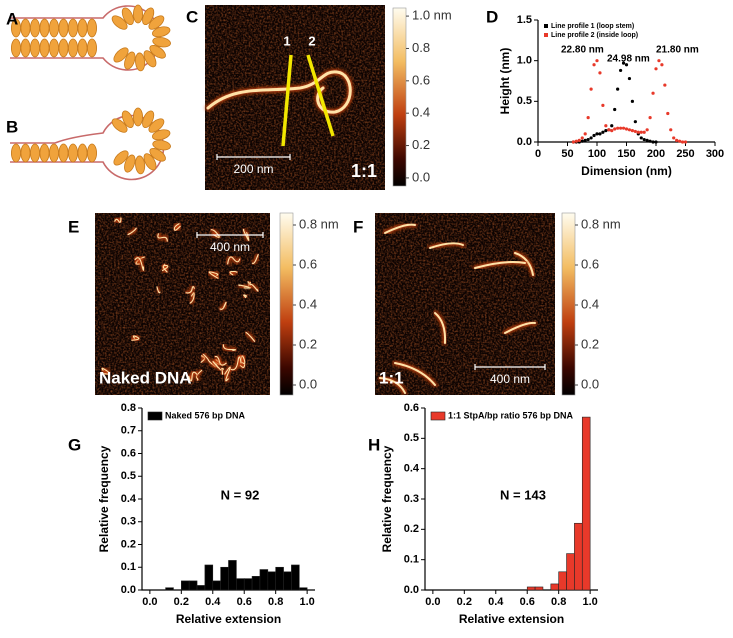 The width and height of the screenshot is (733, 638). Describe the element at coordinates (496, 602) in the screenshot. I see `x-tick-label: 0.4` at that location.